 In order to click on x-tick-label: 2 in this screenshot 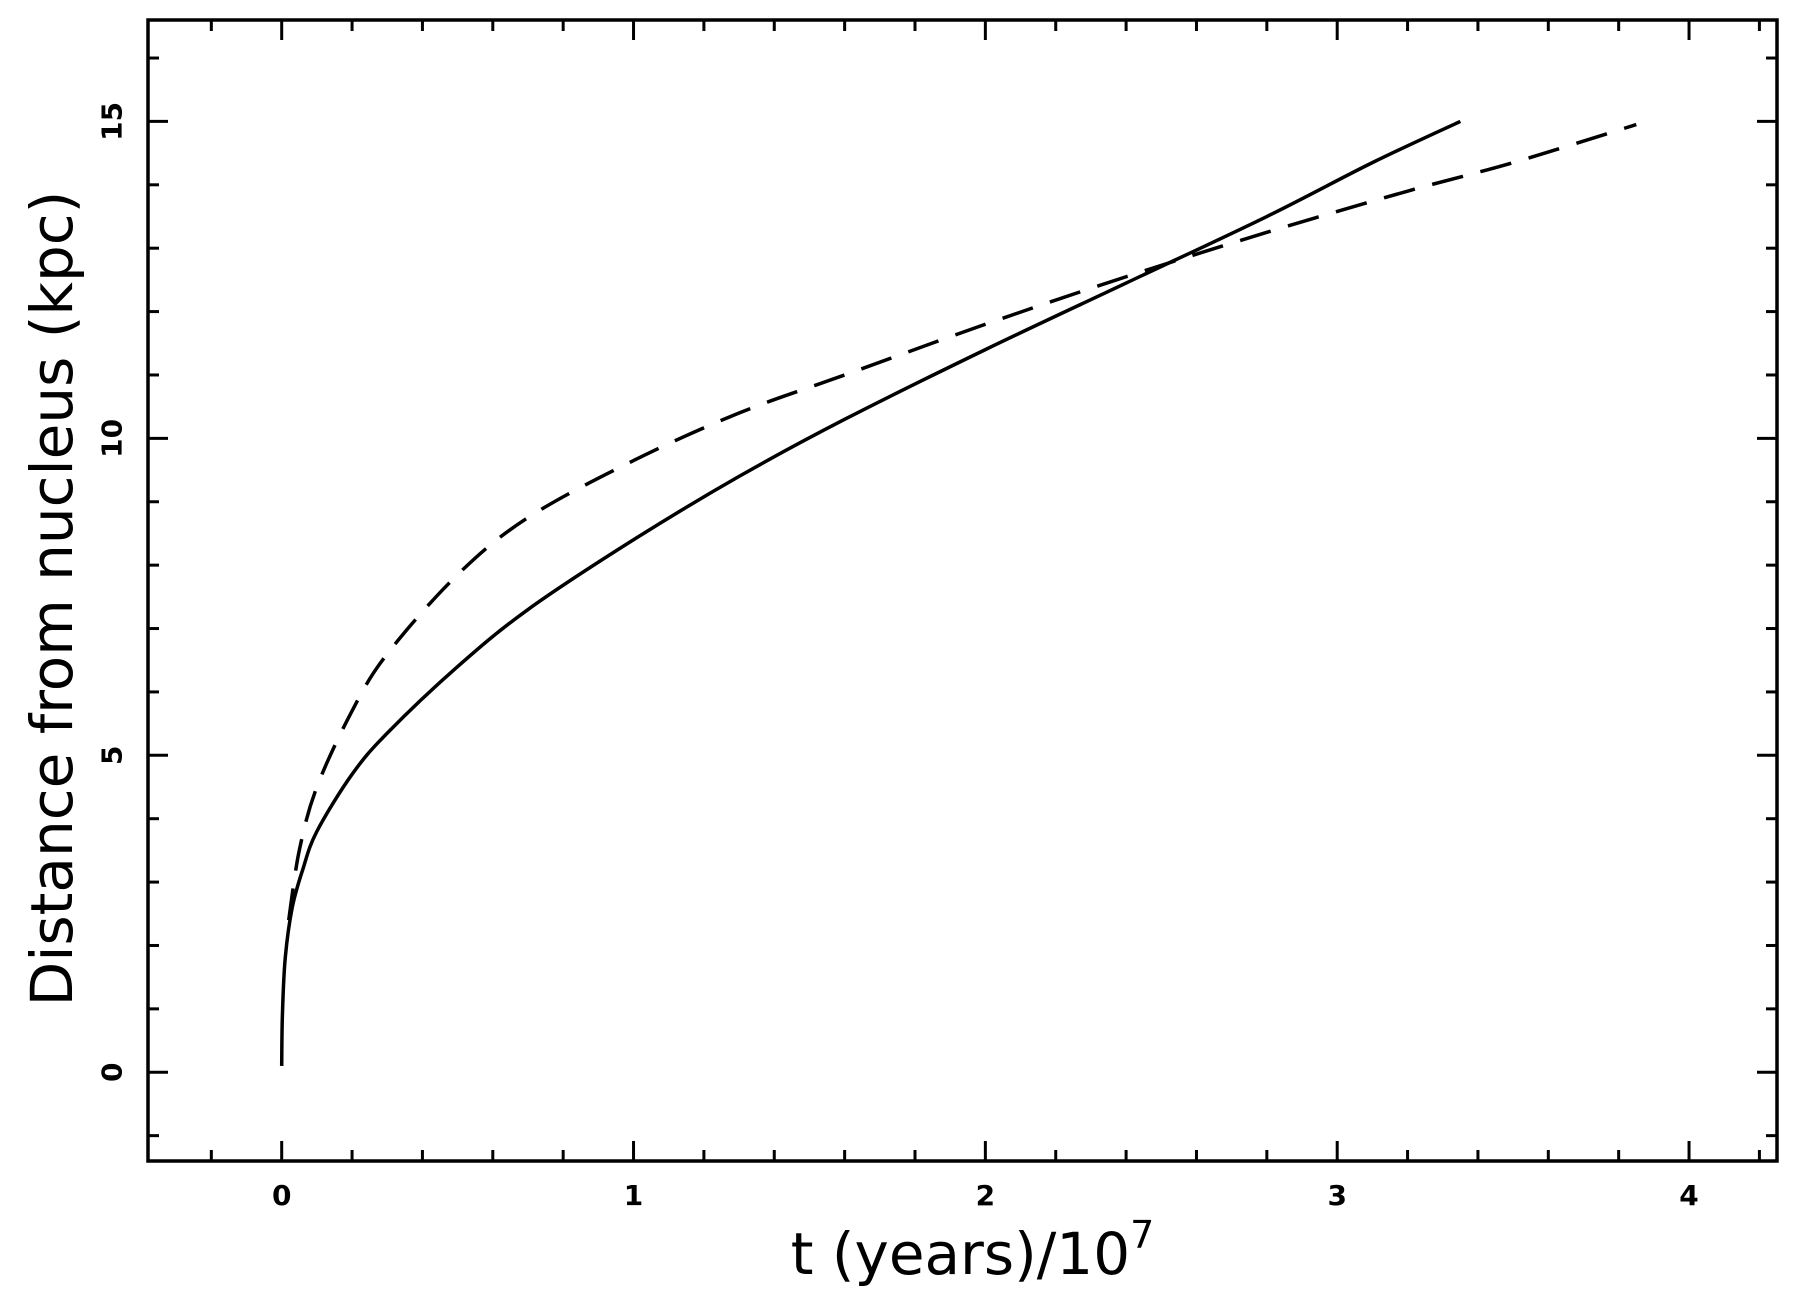, I will do `click(985, 1195)`.